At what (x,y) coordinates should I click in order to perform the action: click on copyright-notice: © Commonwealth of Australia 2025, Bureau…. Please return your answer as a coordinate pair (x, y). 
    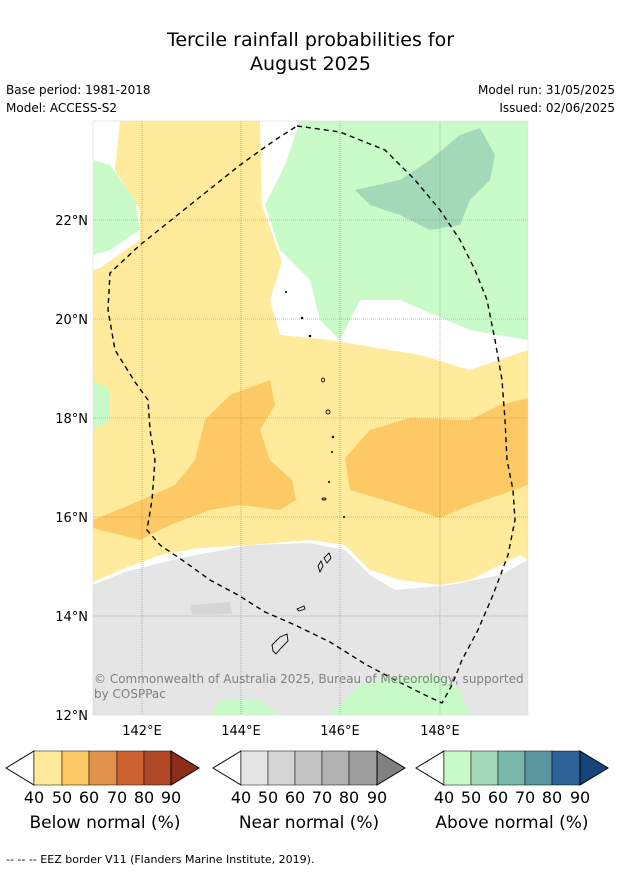
    Looking at the image, I should click on (309, 686).